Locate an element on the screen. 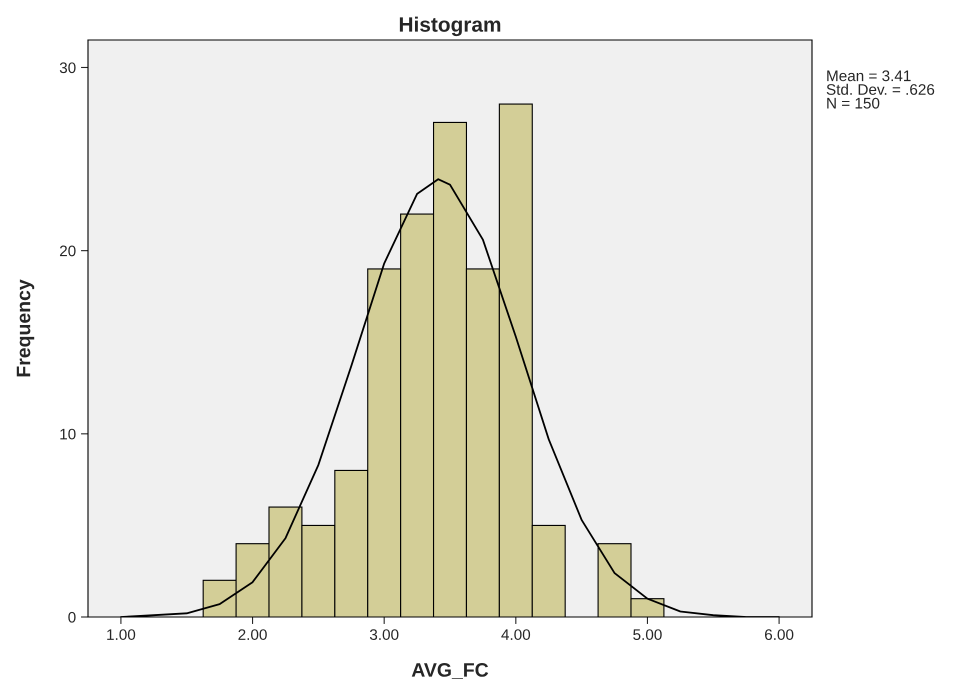  y-tick-label: 30 is located at coordinates (68, 68).